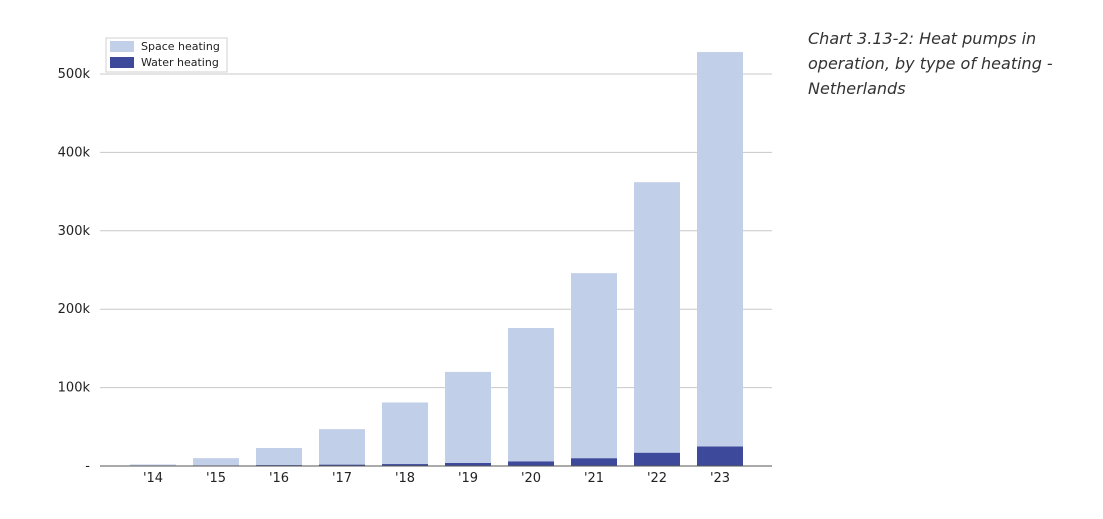 The height and width of the screenshot is (519, 1103). Describe the element at coordinates (531, 478) in the screenshot. I see `x-tick-label: '20` at that location.